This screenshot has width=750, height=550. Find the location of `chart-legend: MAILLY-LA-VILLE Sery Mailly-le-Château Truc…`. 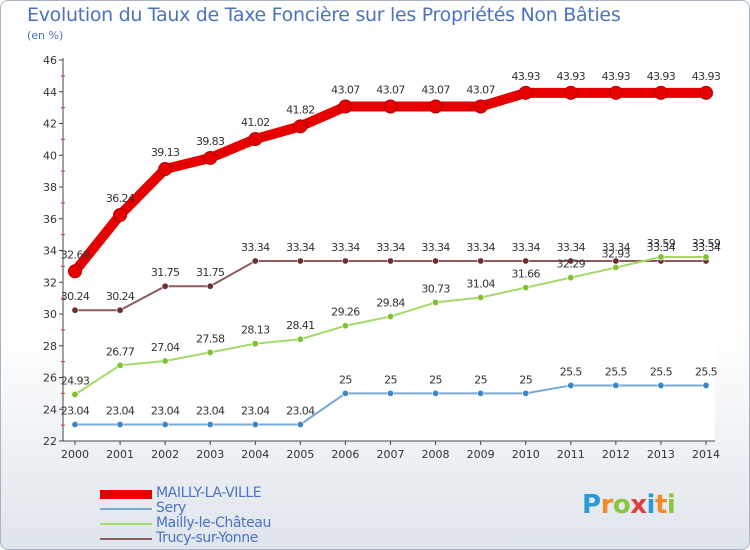

chart-legend: MAILLY-LA-VILLE Sery Mailly-le-Château Truc… is located at coordinates (230, 515).